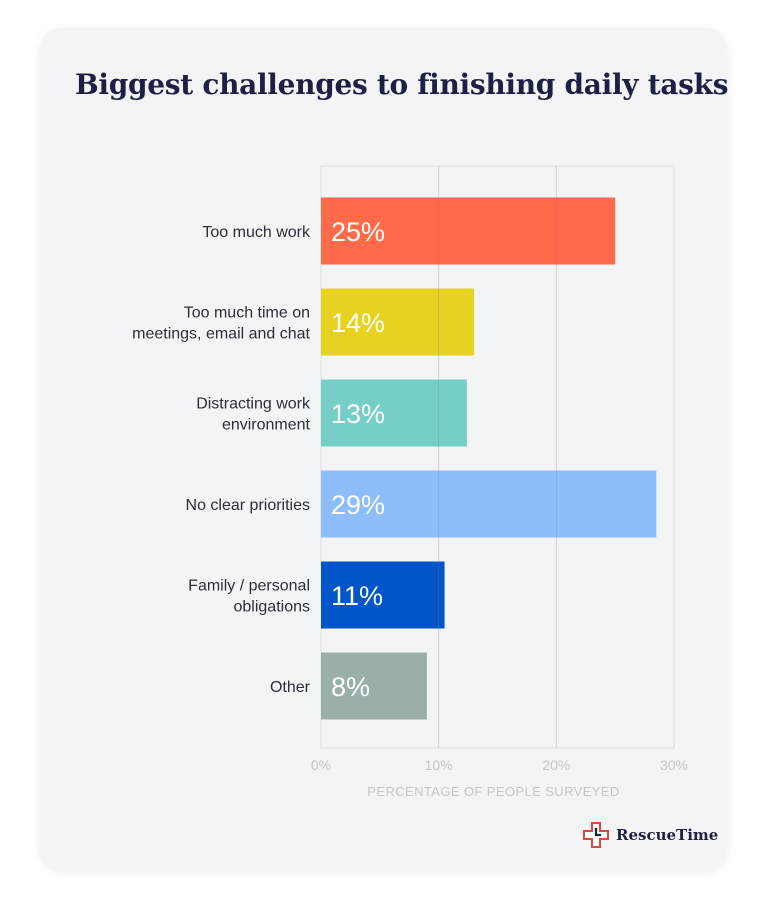 The height and width of the screenshot is (905, 768). What do you see at coordinates (667, 835) in the screenshot?
I see `brand-name: RescueTime` at bounding box center [667, 835].